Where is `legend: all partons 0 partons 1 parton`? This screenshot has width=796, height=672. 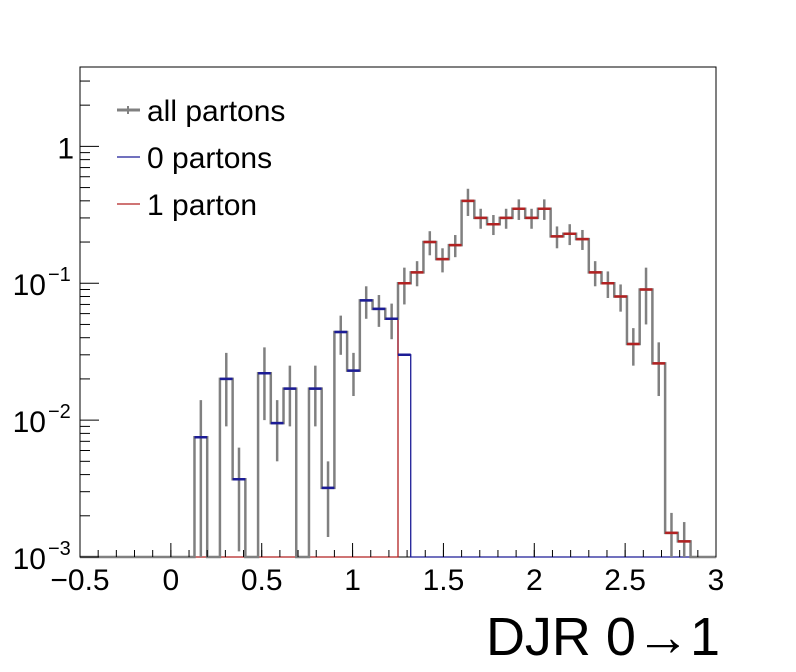 legend: all partons 0 partons 1 parton is located at coordinates (201, 158).